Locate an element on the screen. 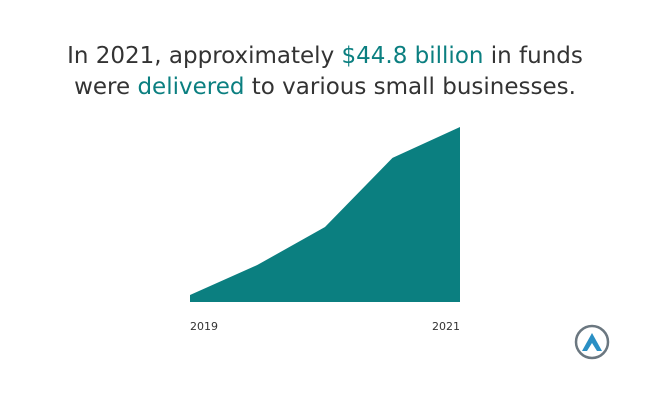 The image size is (650, 400). logo is located at coordinates (592, 342).